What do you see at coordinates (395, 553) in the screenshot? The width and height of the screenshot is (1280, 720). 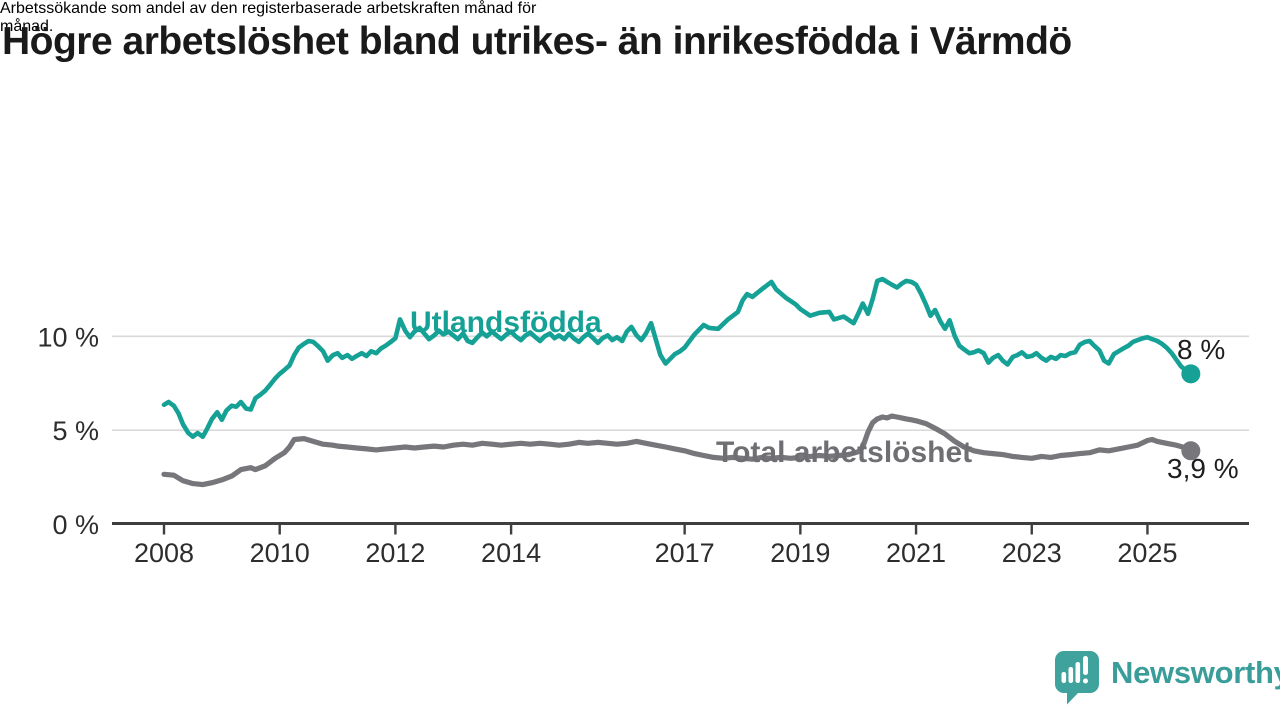 I see `x-tick-label-2012: 2012` at bounding box center [395, 553].